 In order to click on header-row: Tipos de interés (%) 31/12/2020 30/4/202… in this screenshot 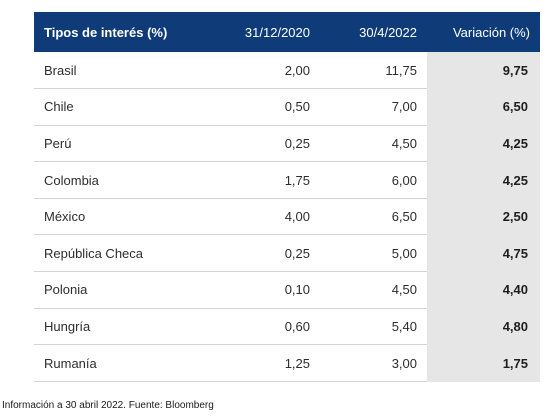, I will do `click(287, 32)`.